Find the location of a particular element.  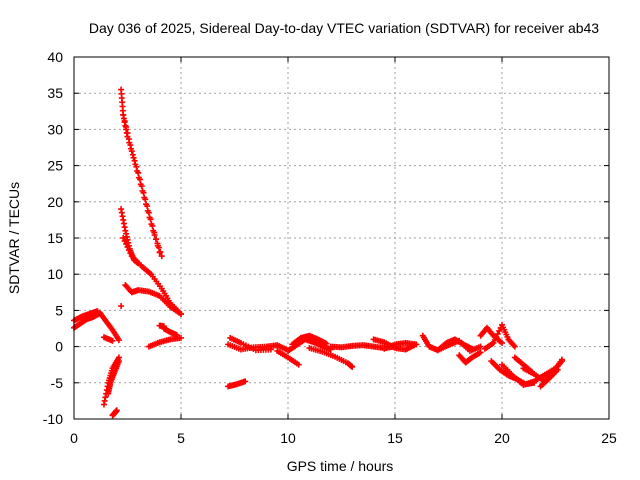

y-tick-label: 40 is located at coordinates (55, 57).